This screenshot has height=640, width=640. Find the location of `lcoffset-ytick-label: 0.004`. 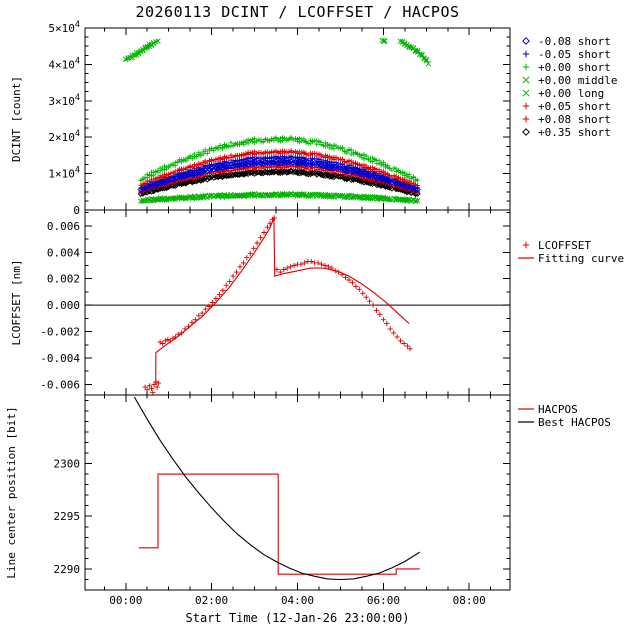

lcoffset-ytick-label: 0.004 is located at coordinates (63, 252).